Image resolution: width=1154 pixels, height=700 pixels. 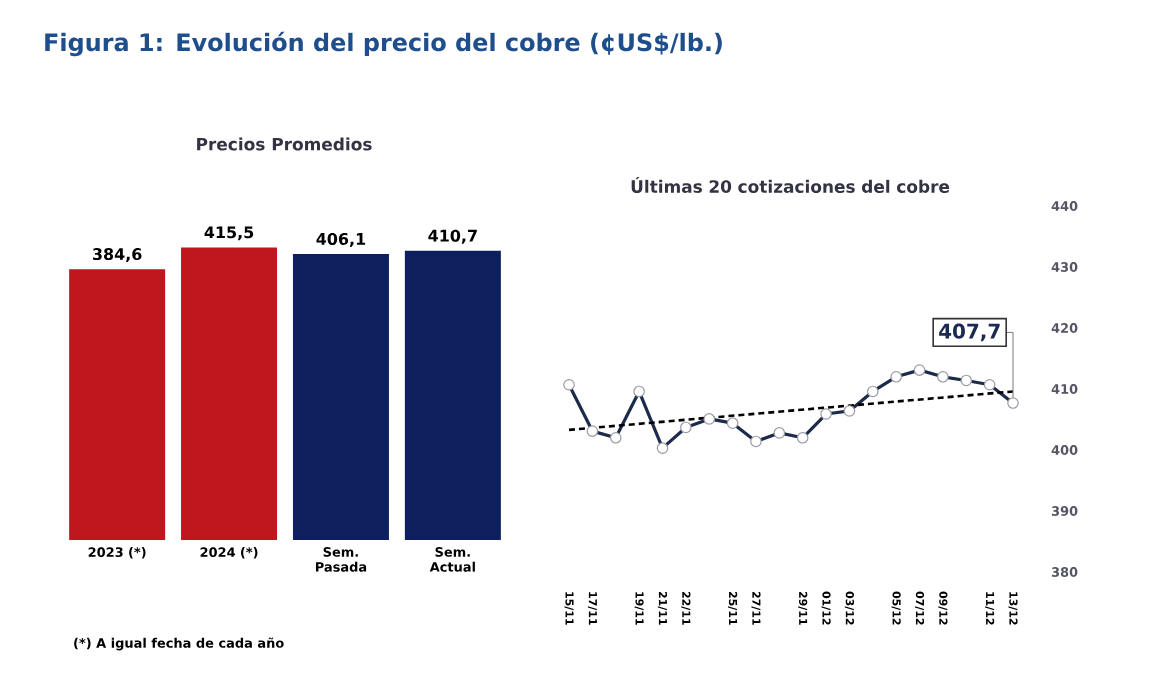 What do you see at coordinates (790, 185) in the screenshot?
I see `chart-title: Últimas 20 cotizaciones del cobre` at bounding box center [790, 185].